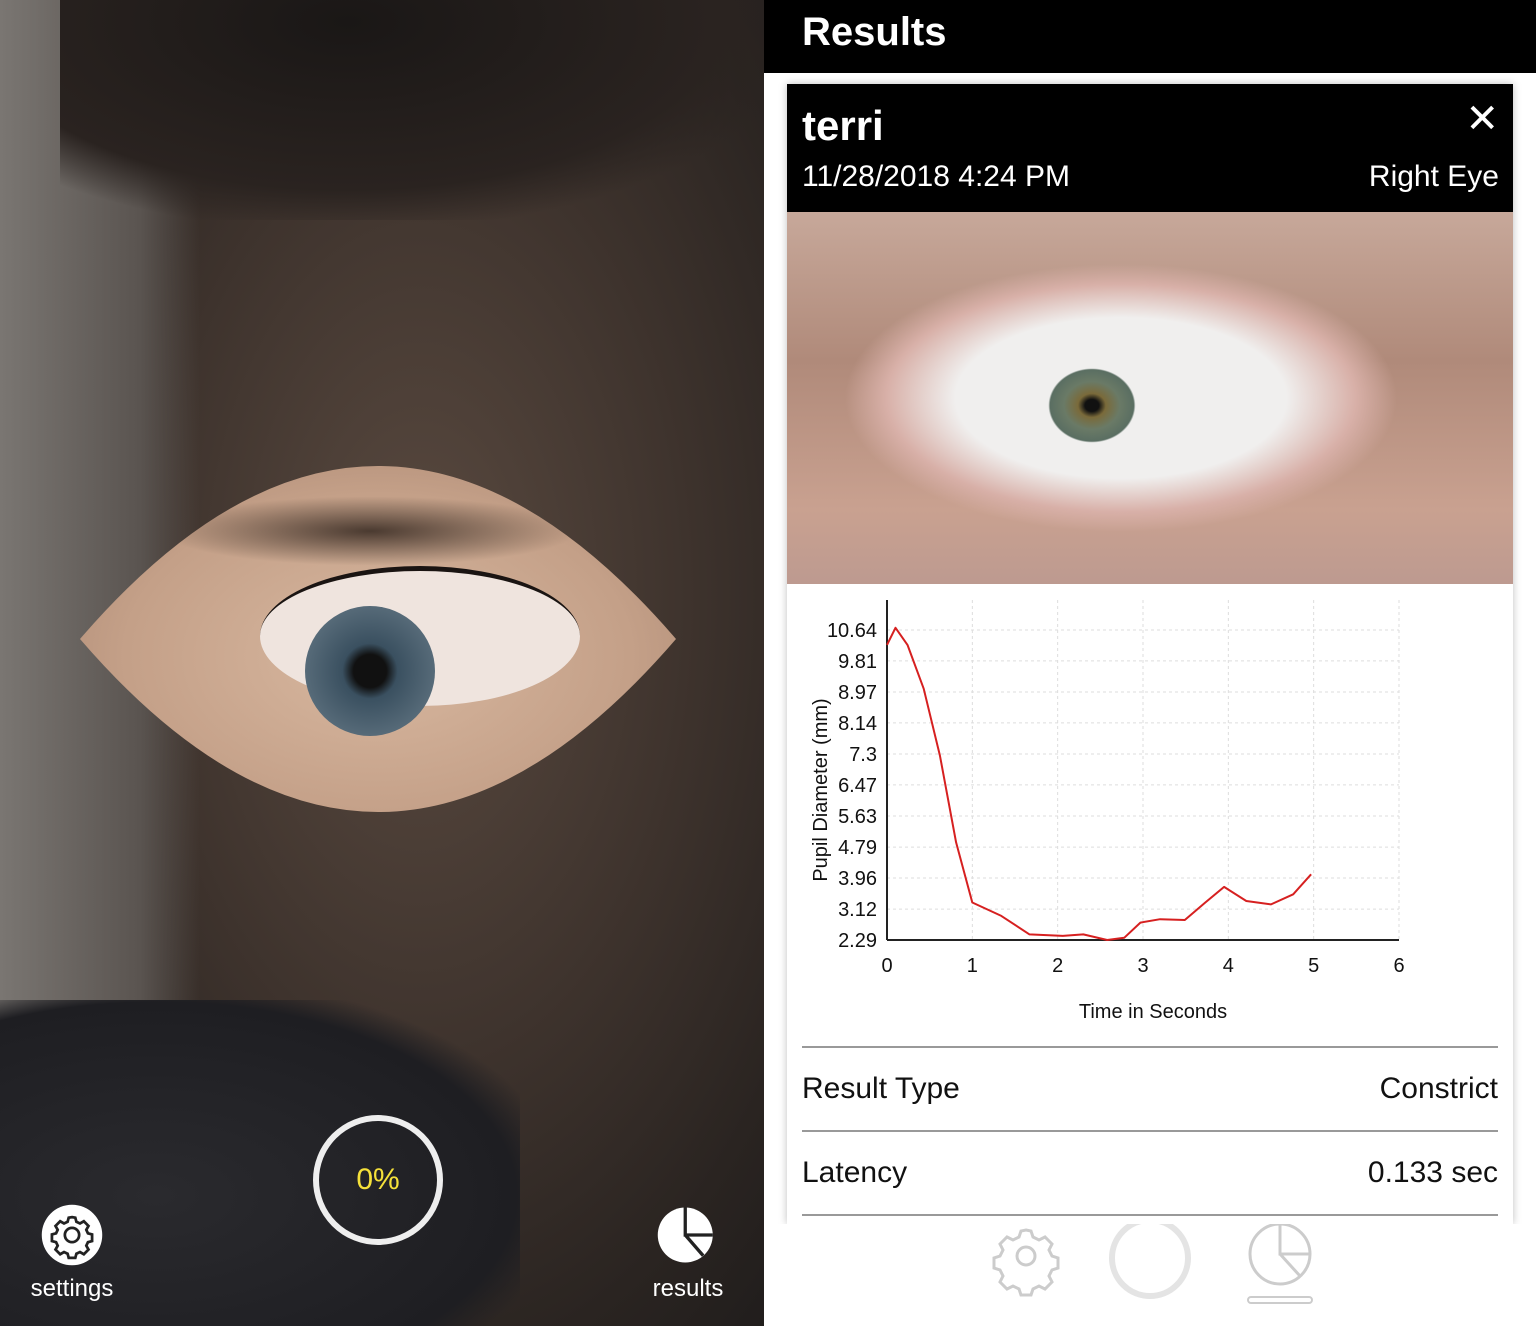 This screenshot has height=1331, width=1536. I want to click on y-tick-label: 5.63, so click(857, 817).